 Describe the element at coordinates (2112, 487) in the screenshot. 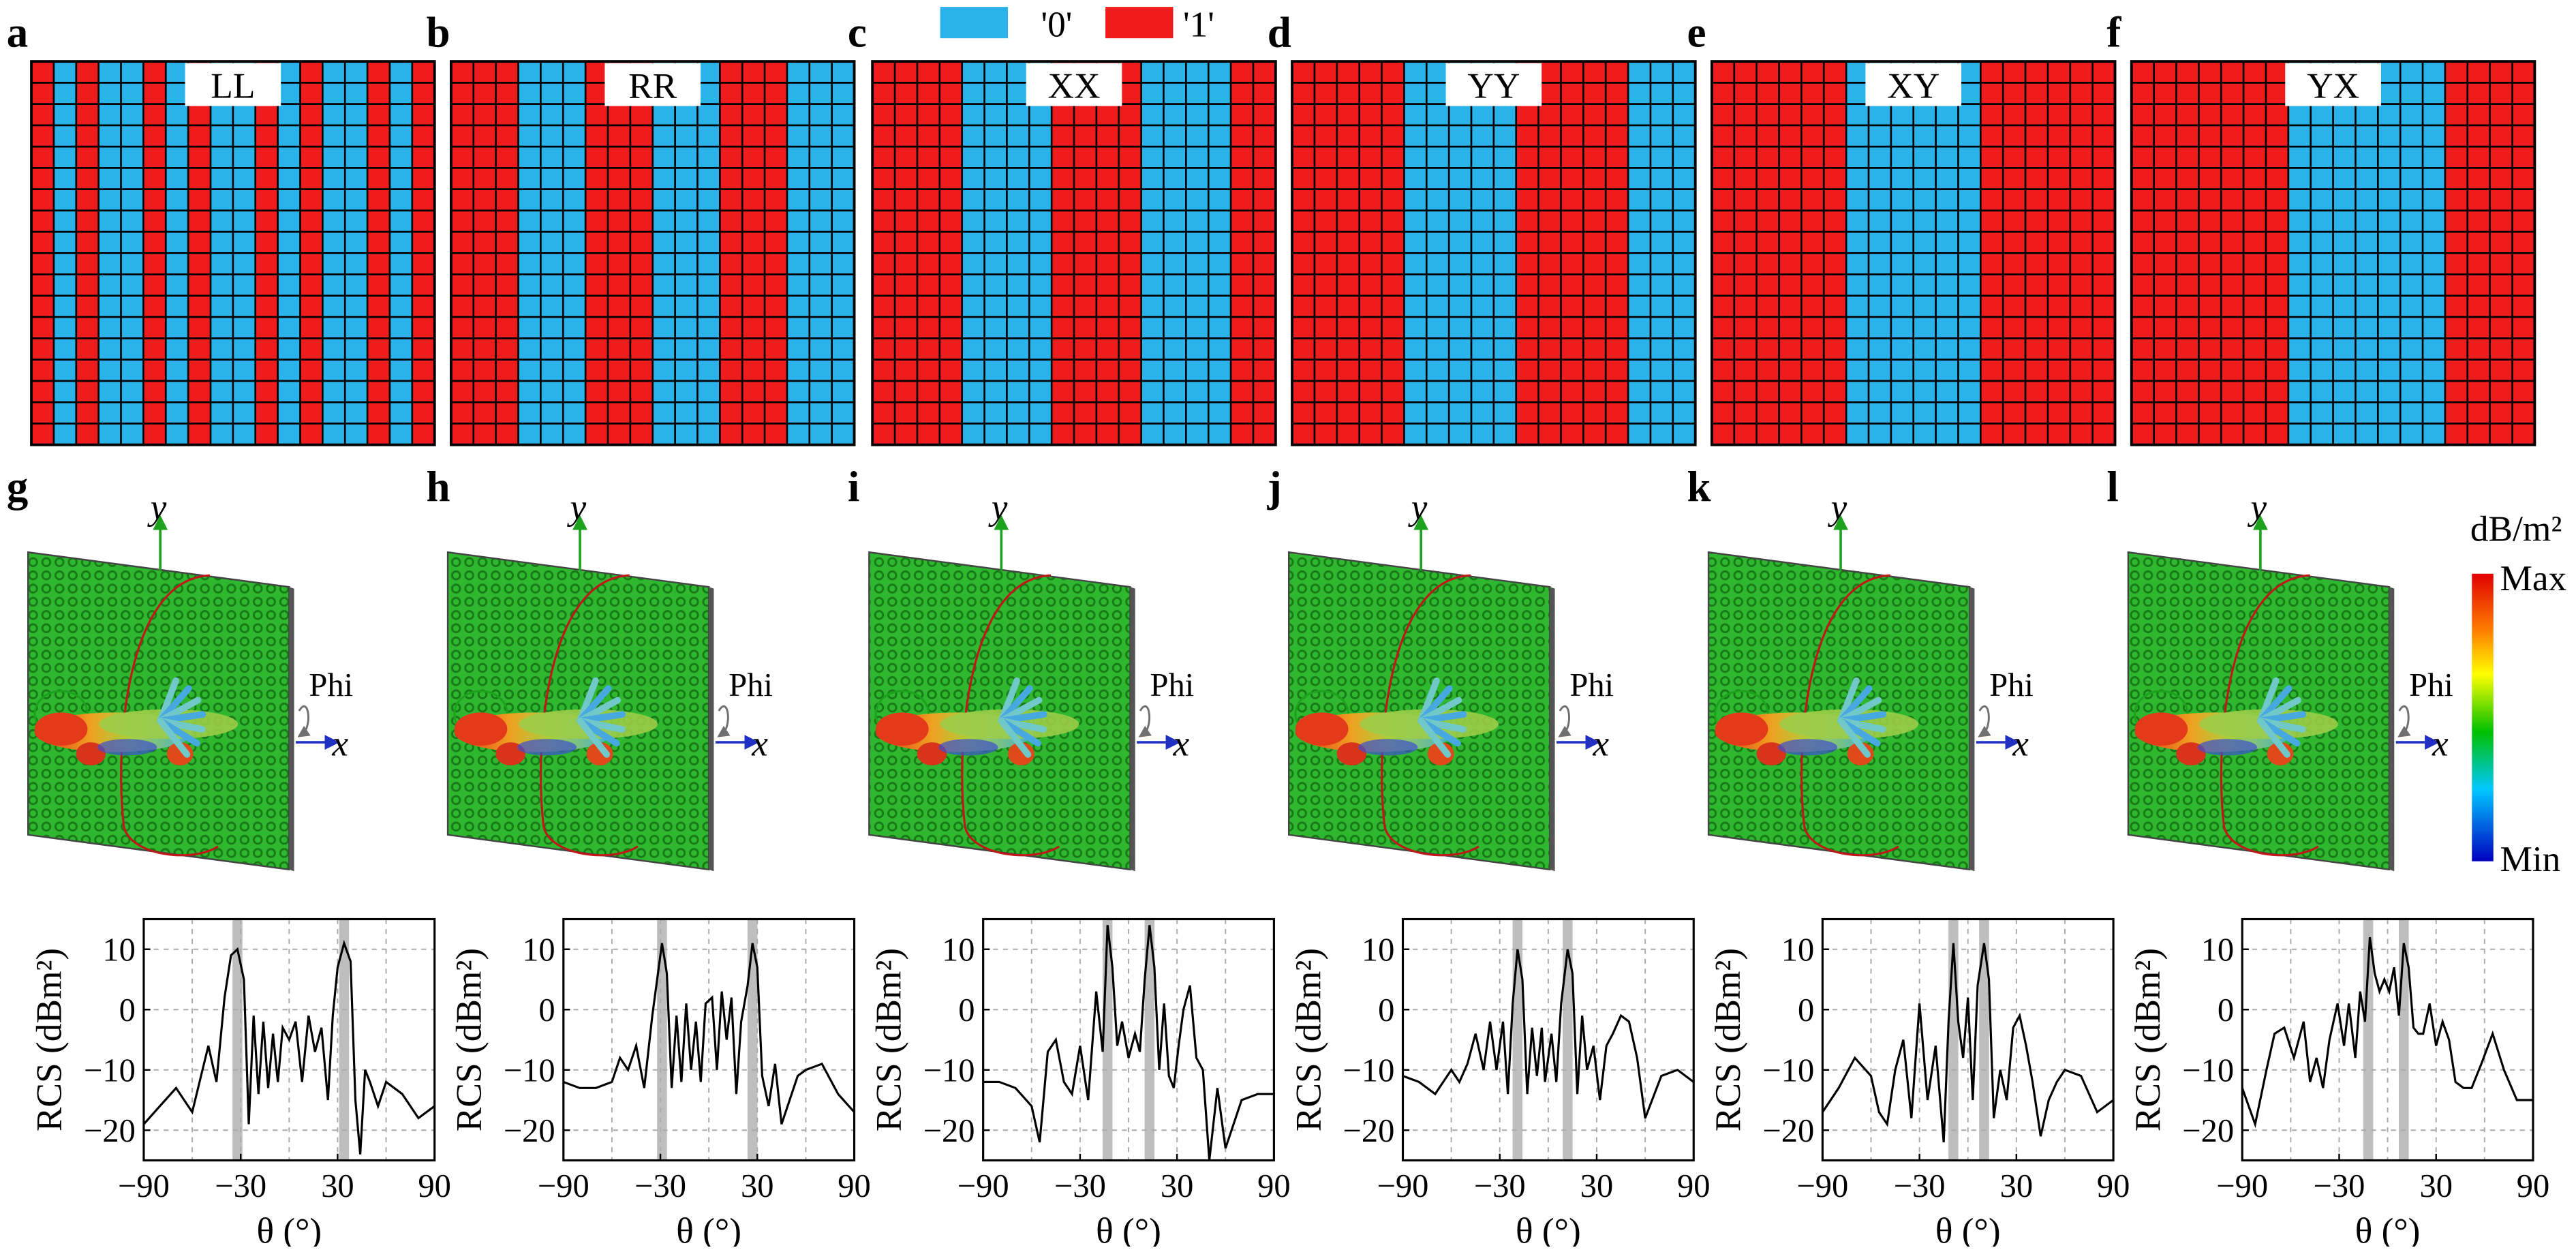

I see `panel-letter: l` at that location.